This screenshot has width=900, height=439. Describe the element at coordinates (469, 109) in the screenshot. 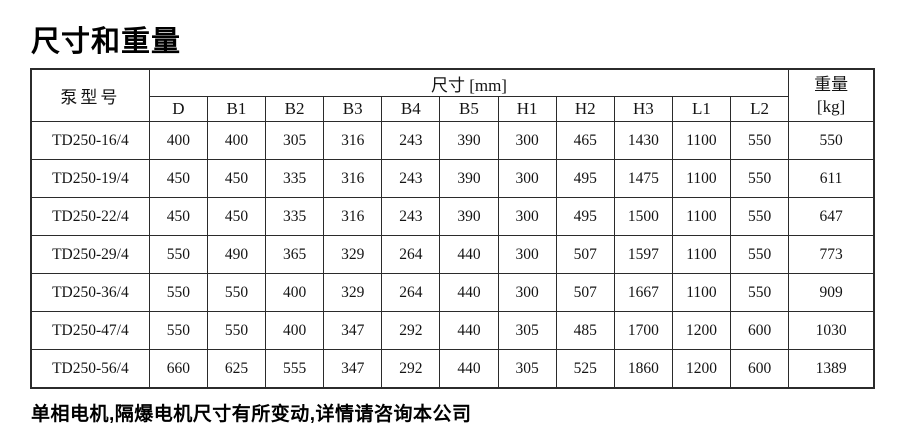

I see `column-header-b5: B5` at that location.